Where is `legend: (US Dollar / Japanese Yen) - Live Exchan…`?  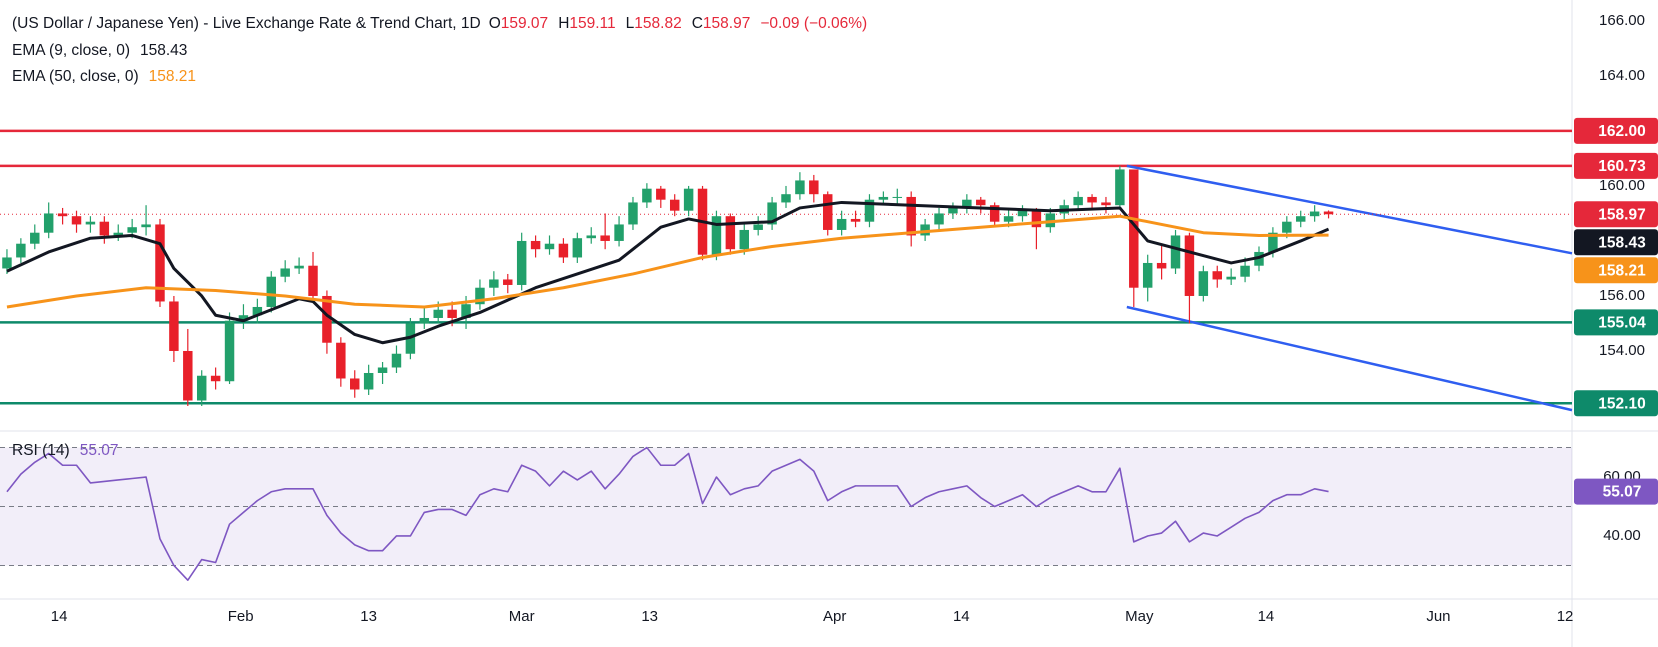 legend: (US Dollar / Japanese Yen) - Live Exchan… is located at coordinates (439, 51).